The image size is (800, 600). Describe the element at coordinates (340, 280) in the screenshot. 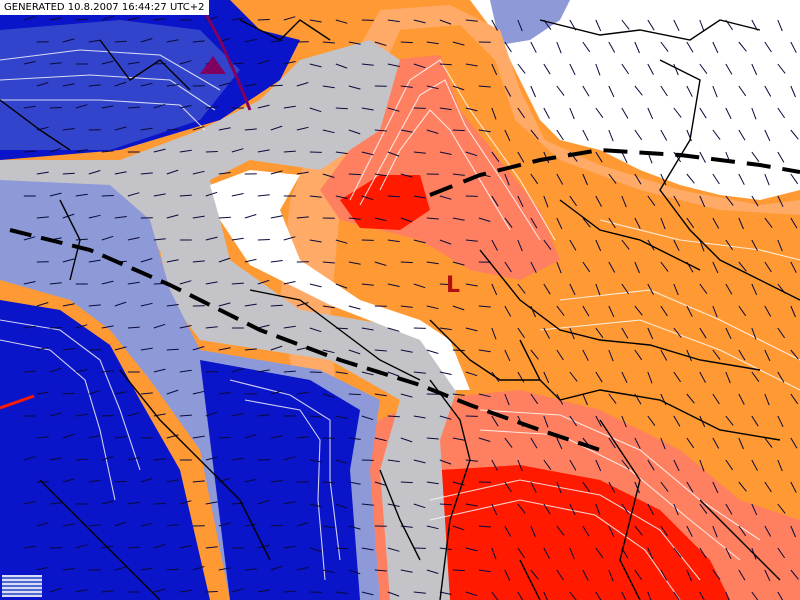

I see `neutral-gap-white` at that location.